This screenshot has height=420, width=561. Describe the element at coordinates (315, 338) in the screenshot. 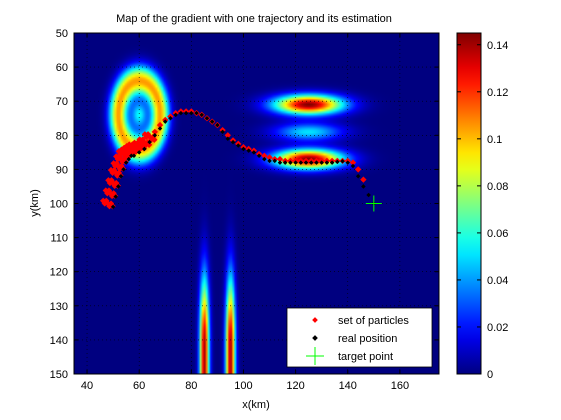

I see `legend-marker-real` at that location.